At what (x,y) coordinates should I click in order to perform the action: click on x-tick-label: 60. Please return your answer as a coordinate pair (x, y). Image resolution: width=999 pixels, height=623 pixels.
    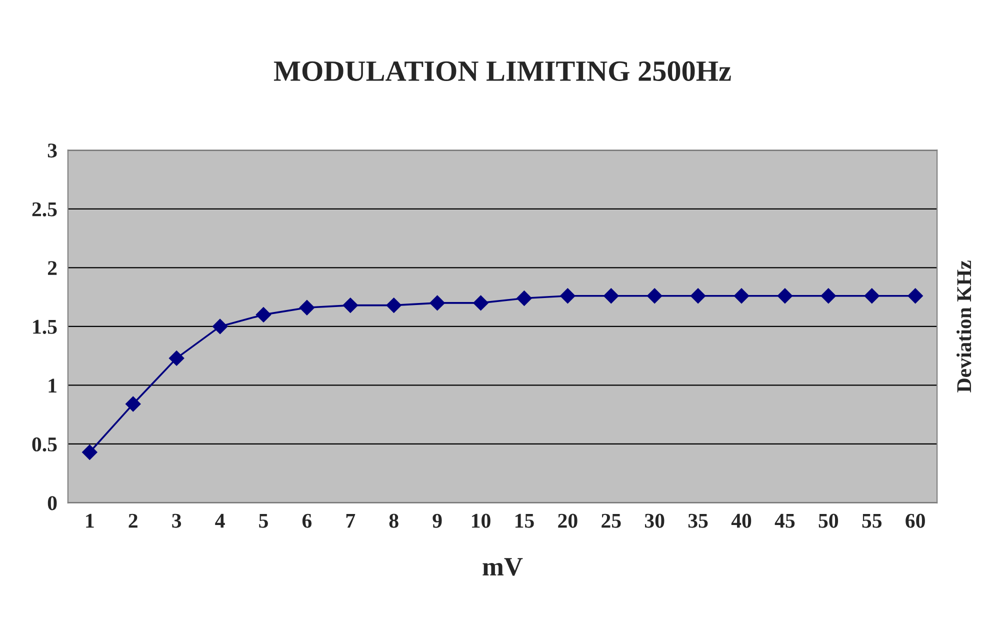
    Looking at the image, I should click on (915, 521).